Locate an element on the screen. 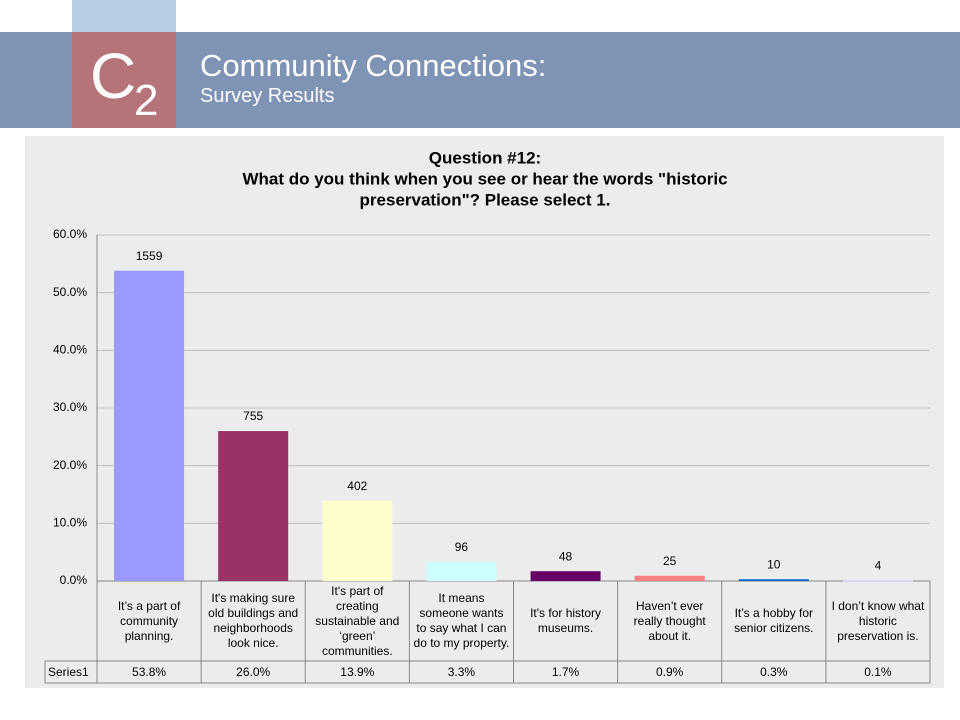  y-tick-label: 50.0% is located at coordinates (70, 292).